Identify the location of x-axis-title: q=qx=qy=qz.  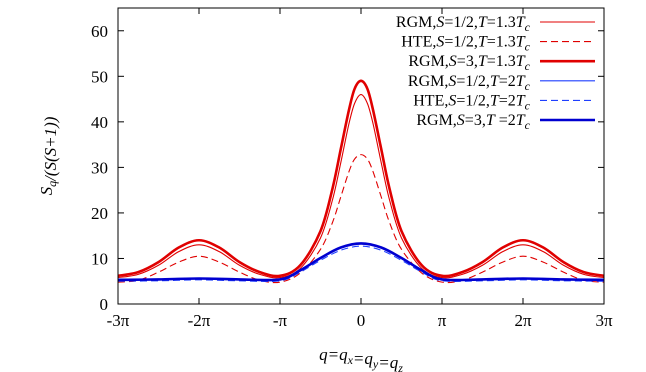
(361, 358).